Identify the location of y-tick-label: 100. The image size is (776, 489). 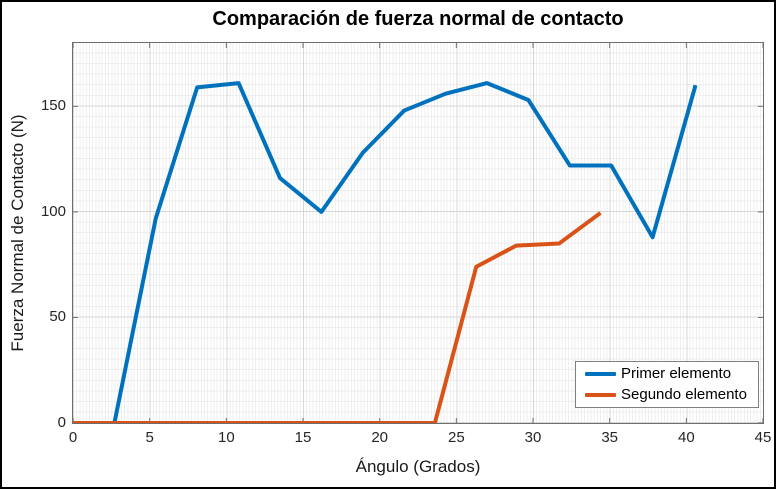
(53, 211).